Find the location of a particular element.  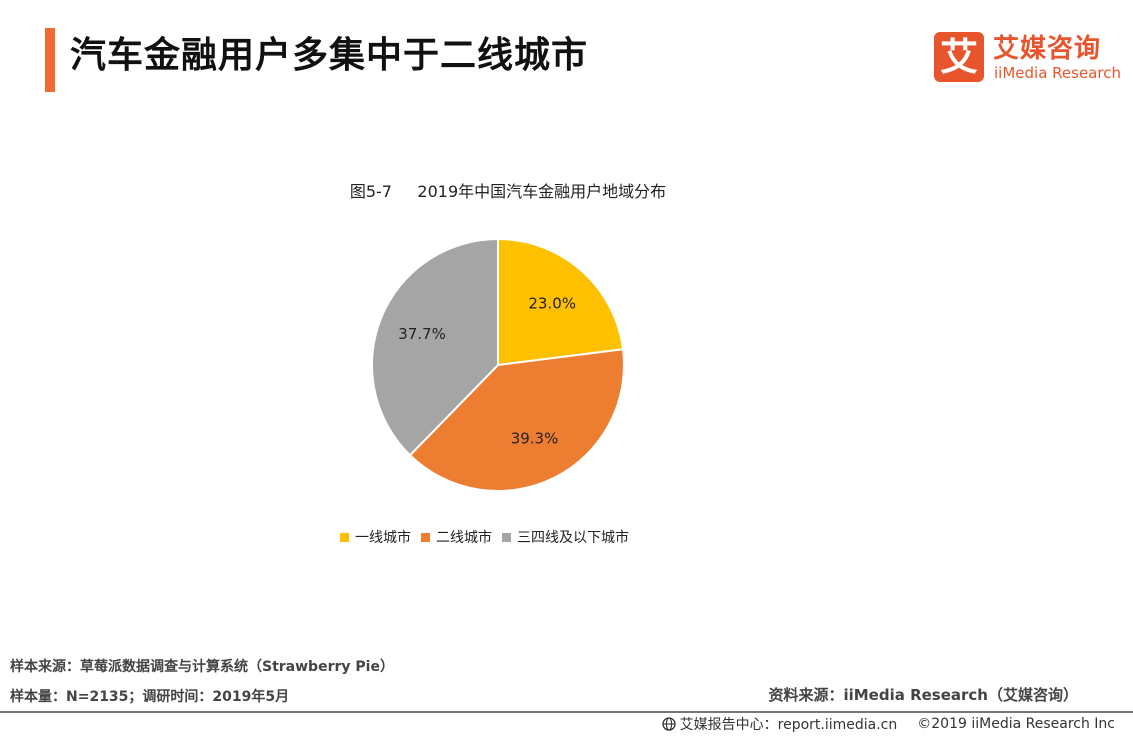

legend-item-3: 三四线及以下城市 is located at coordinates (565, 537).